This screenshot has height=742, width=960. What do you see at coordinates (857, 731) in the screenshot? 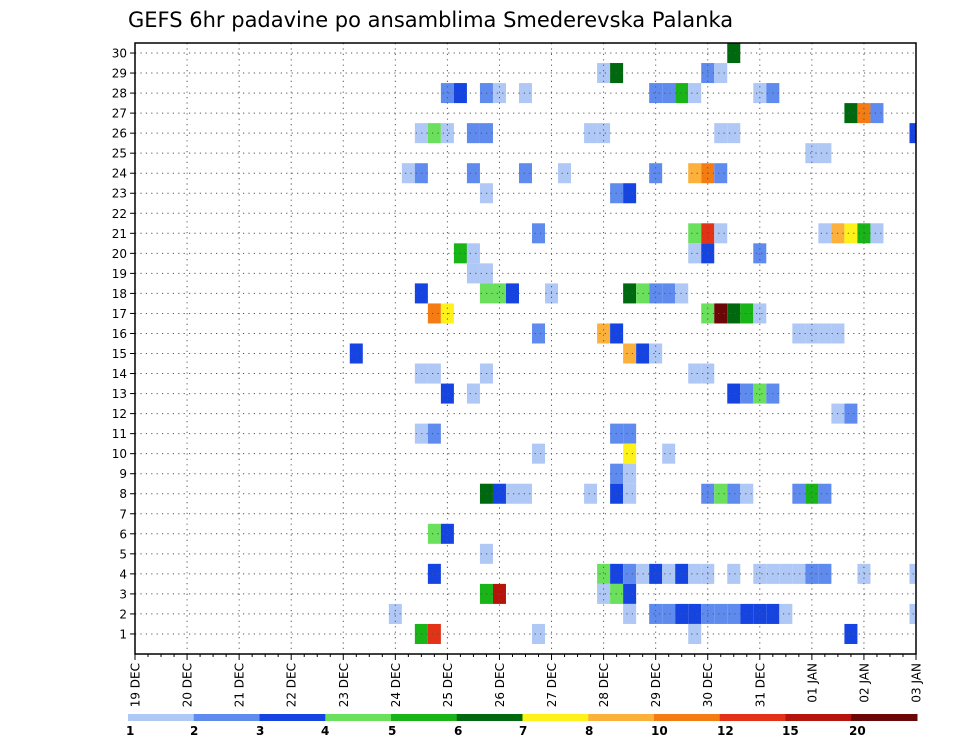
I see `legend-label: 20` at bounding box center [857, 731].